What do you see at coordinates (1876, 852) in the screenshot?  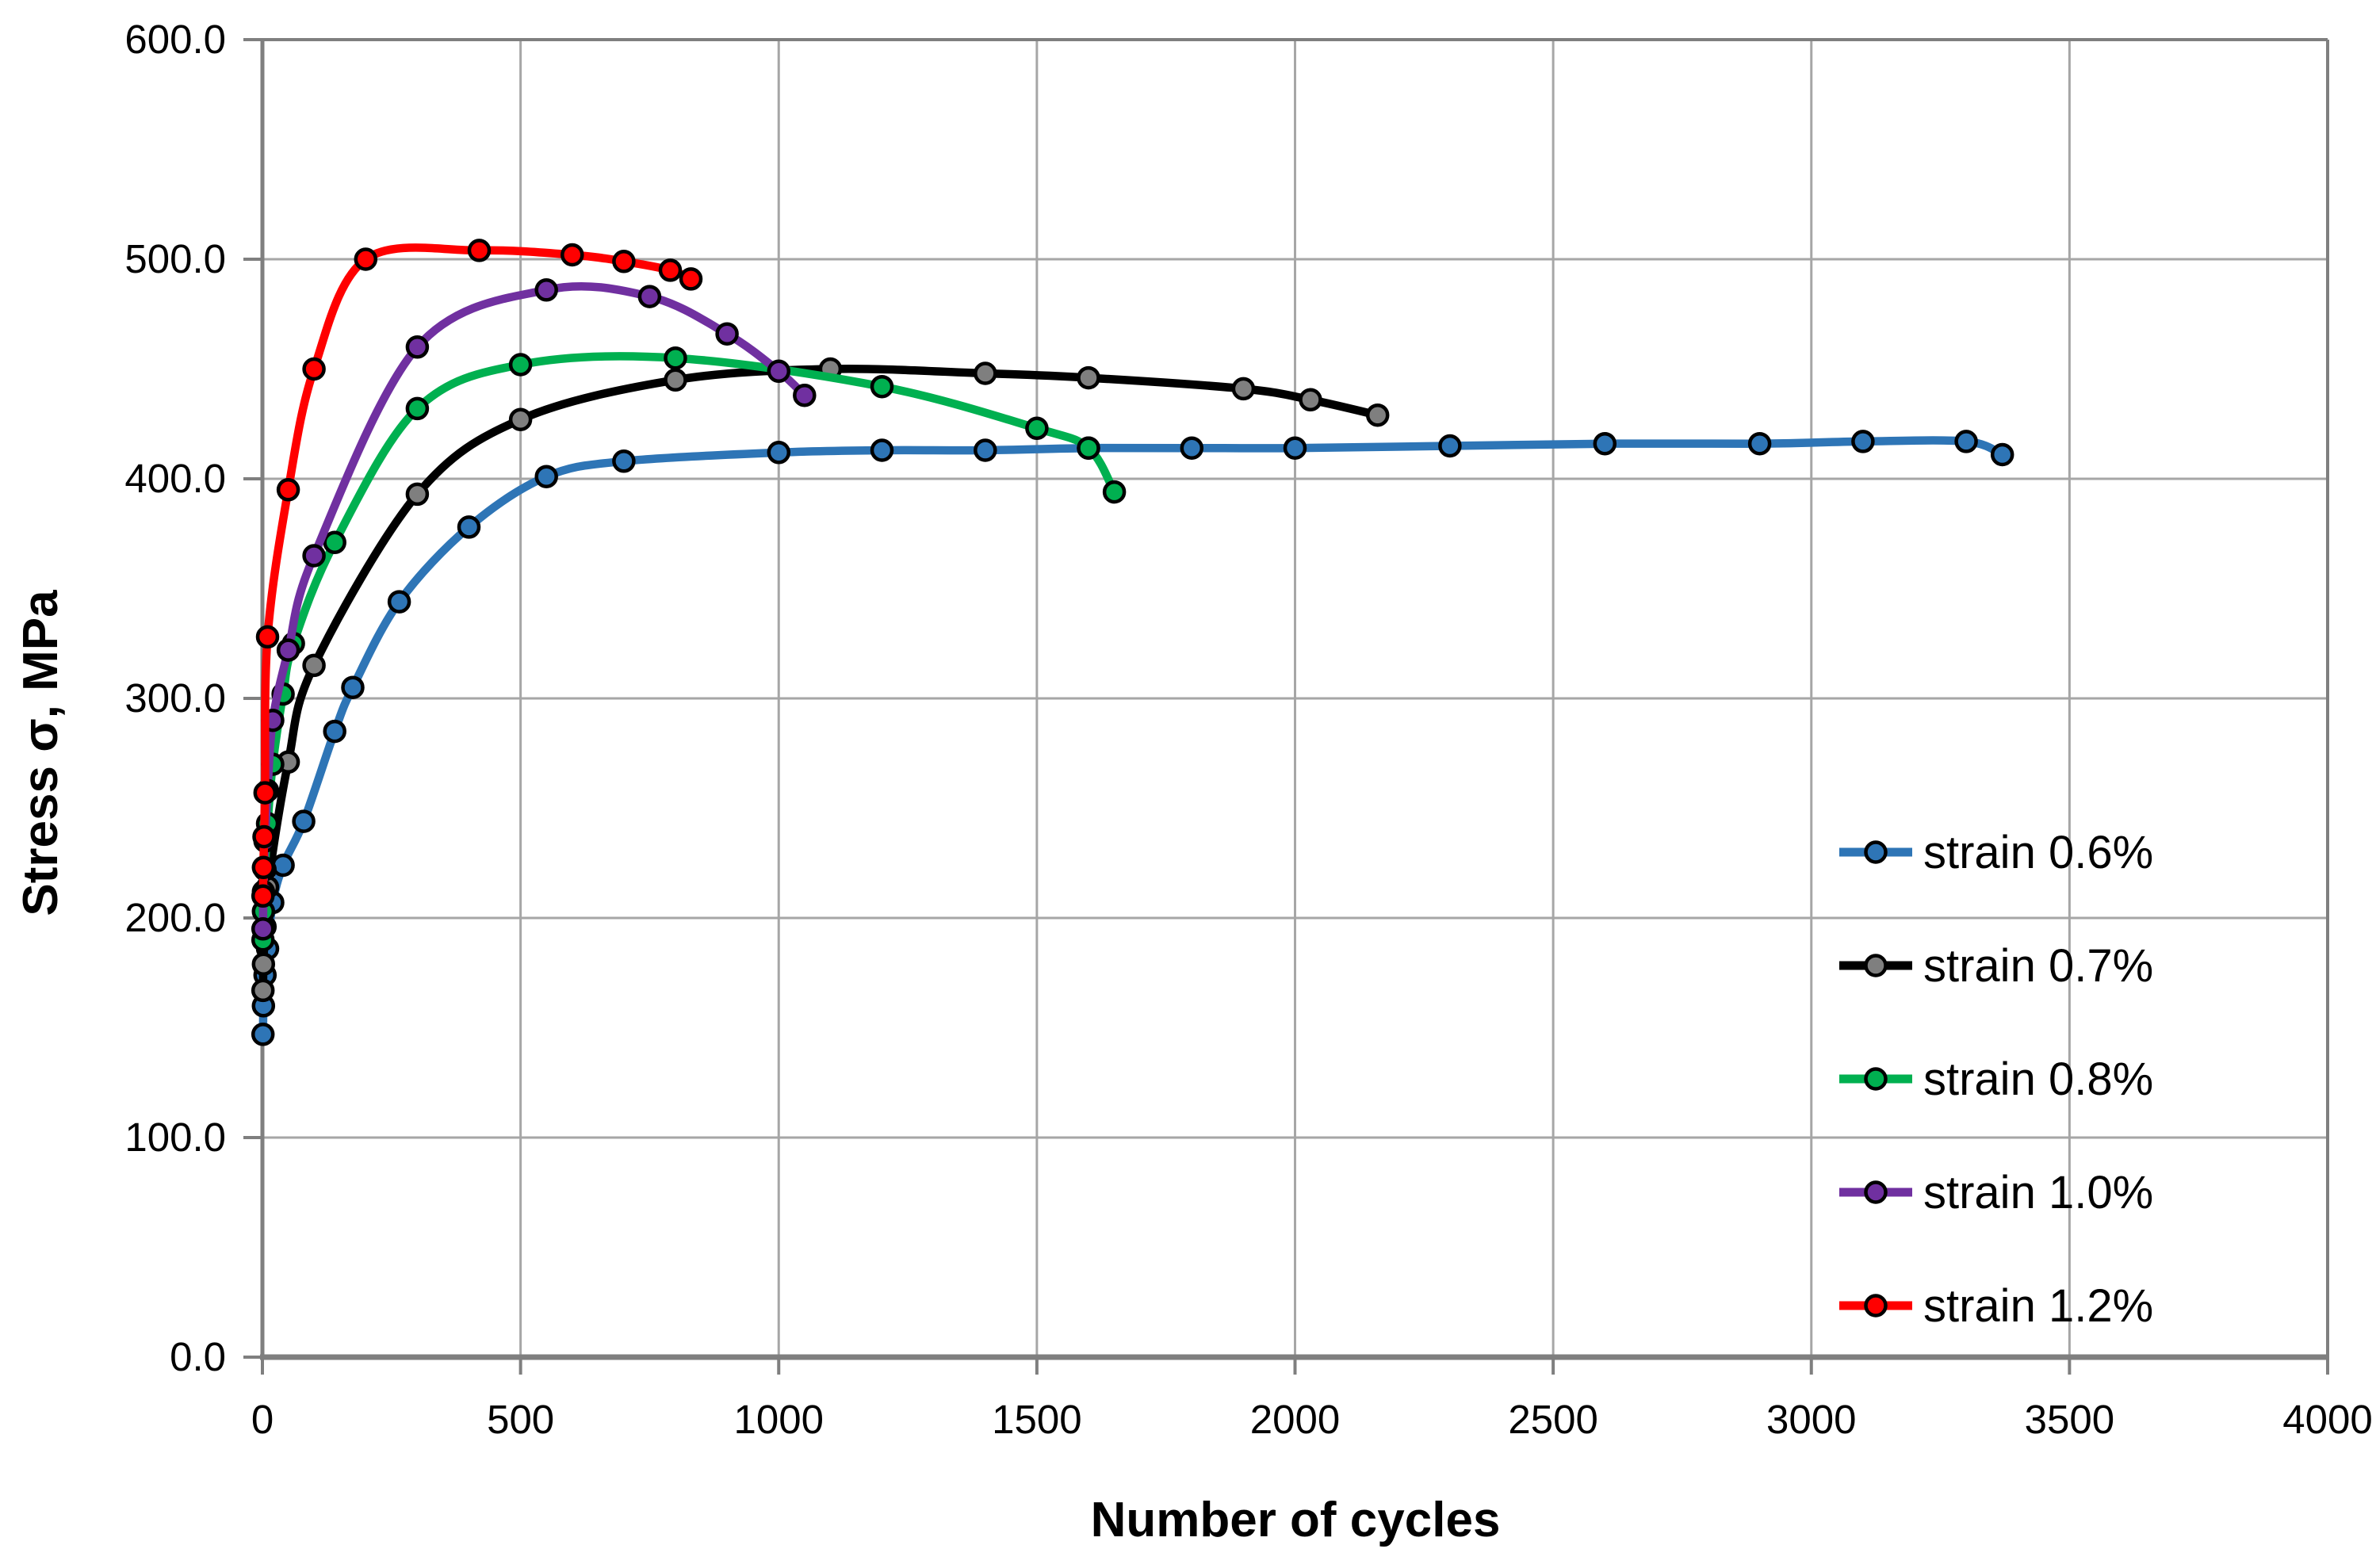 I see `legend-marker-strain-0.6-` at bounding box center [1876, 852].